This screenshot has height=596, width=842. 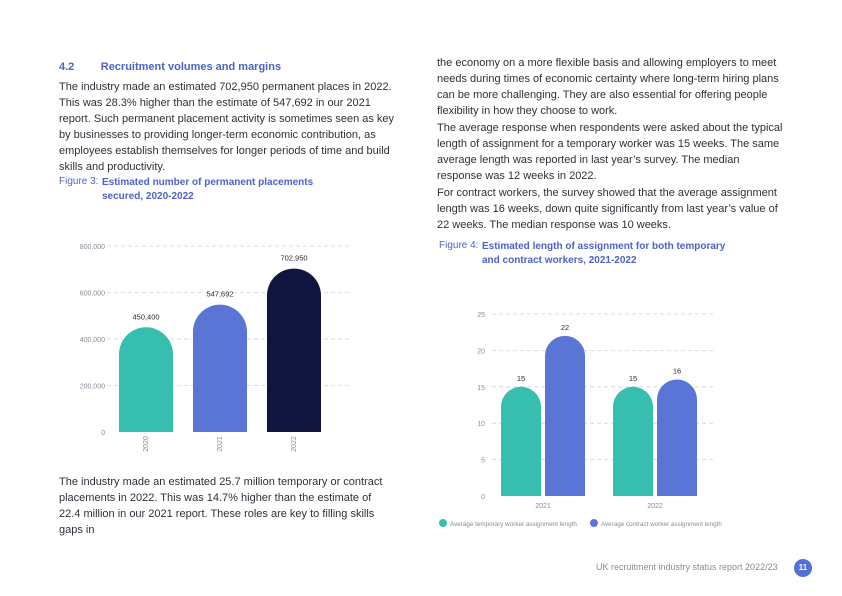 What do you see at coordinates (146, 444) in the screenshot?
I see `x-tick-label: 2020` at bounding box center [146, 444].